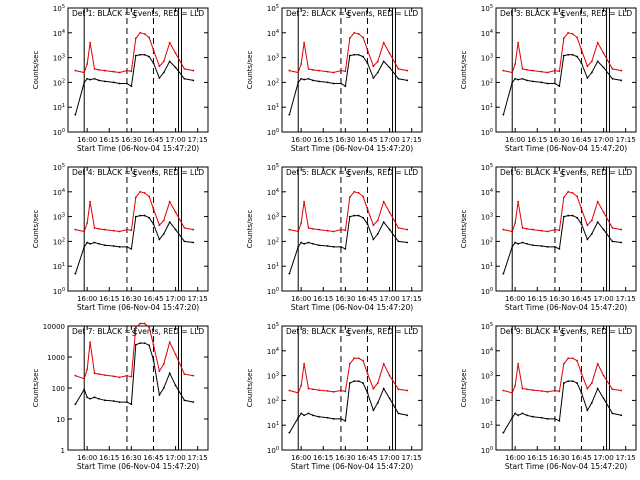 The image size is (640, 480). Describe the element at coordinates (273, 241) in the screenshot. I see `y-tick-label: 102` at that location.